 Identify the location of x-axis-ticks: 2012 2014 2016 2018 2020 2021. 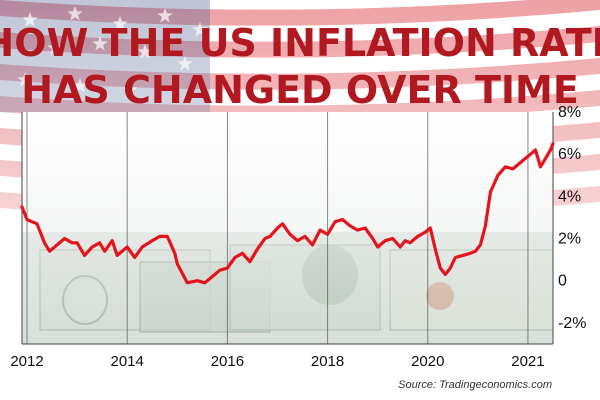
(277, 361).